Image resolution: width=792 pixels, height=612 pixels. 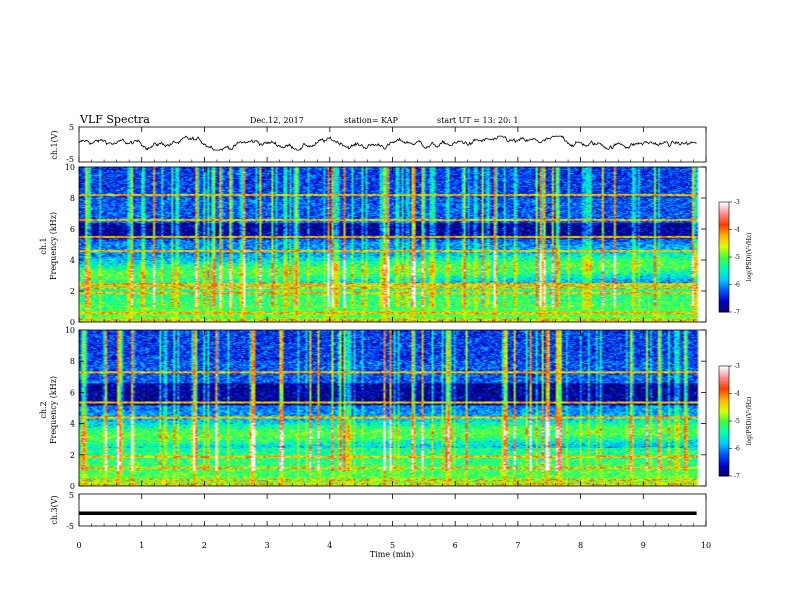 What do you see at coordinates (72, 229) in the screenshot?
I see `ch1-spec-ytick-label: 6` at bounding box center [72, 229].